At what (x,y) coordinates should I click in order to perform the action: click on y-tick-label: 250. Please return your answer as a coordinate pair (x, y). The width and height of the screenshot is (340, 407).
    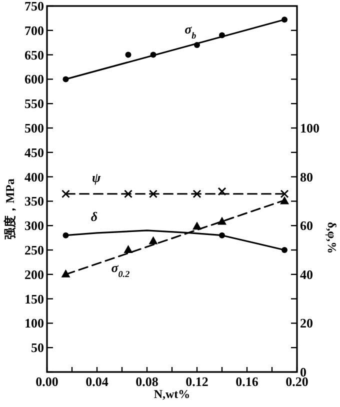
    Looking at the image, I should click on (34, 250).